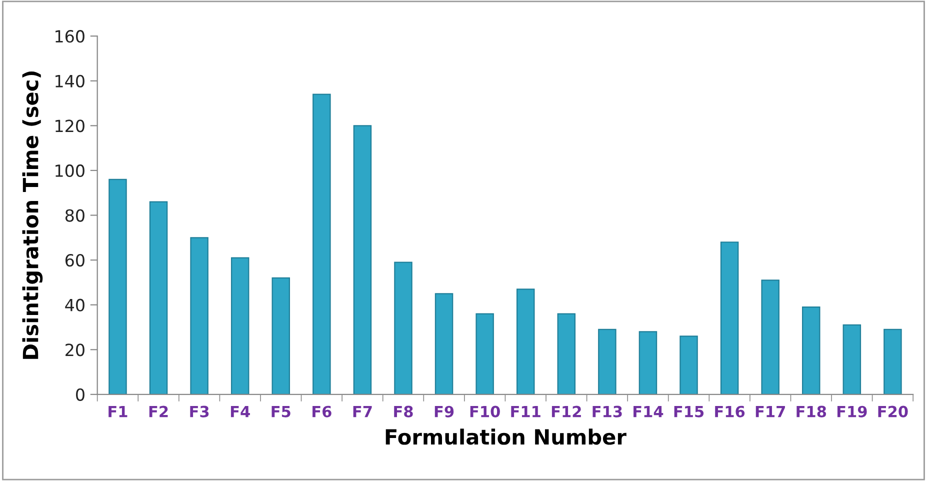 This screenshot has width=927, height=481. Describe the element at coordinates (362, 412) in the screenshot. I see `x-tick-label: F7` at that location.